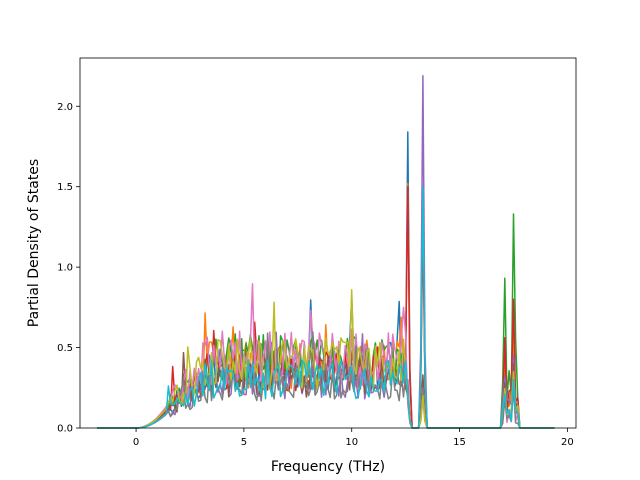 The width and height of the screenshot is (640, 480). What do you see at coordinates (244, 442) in the screenshot?
I see `x-tick-label: 5` at bounding box center [244, 442].